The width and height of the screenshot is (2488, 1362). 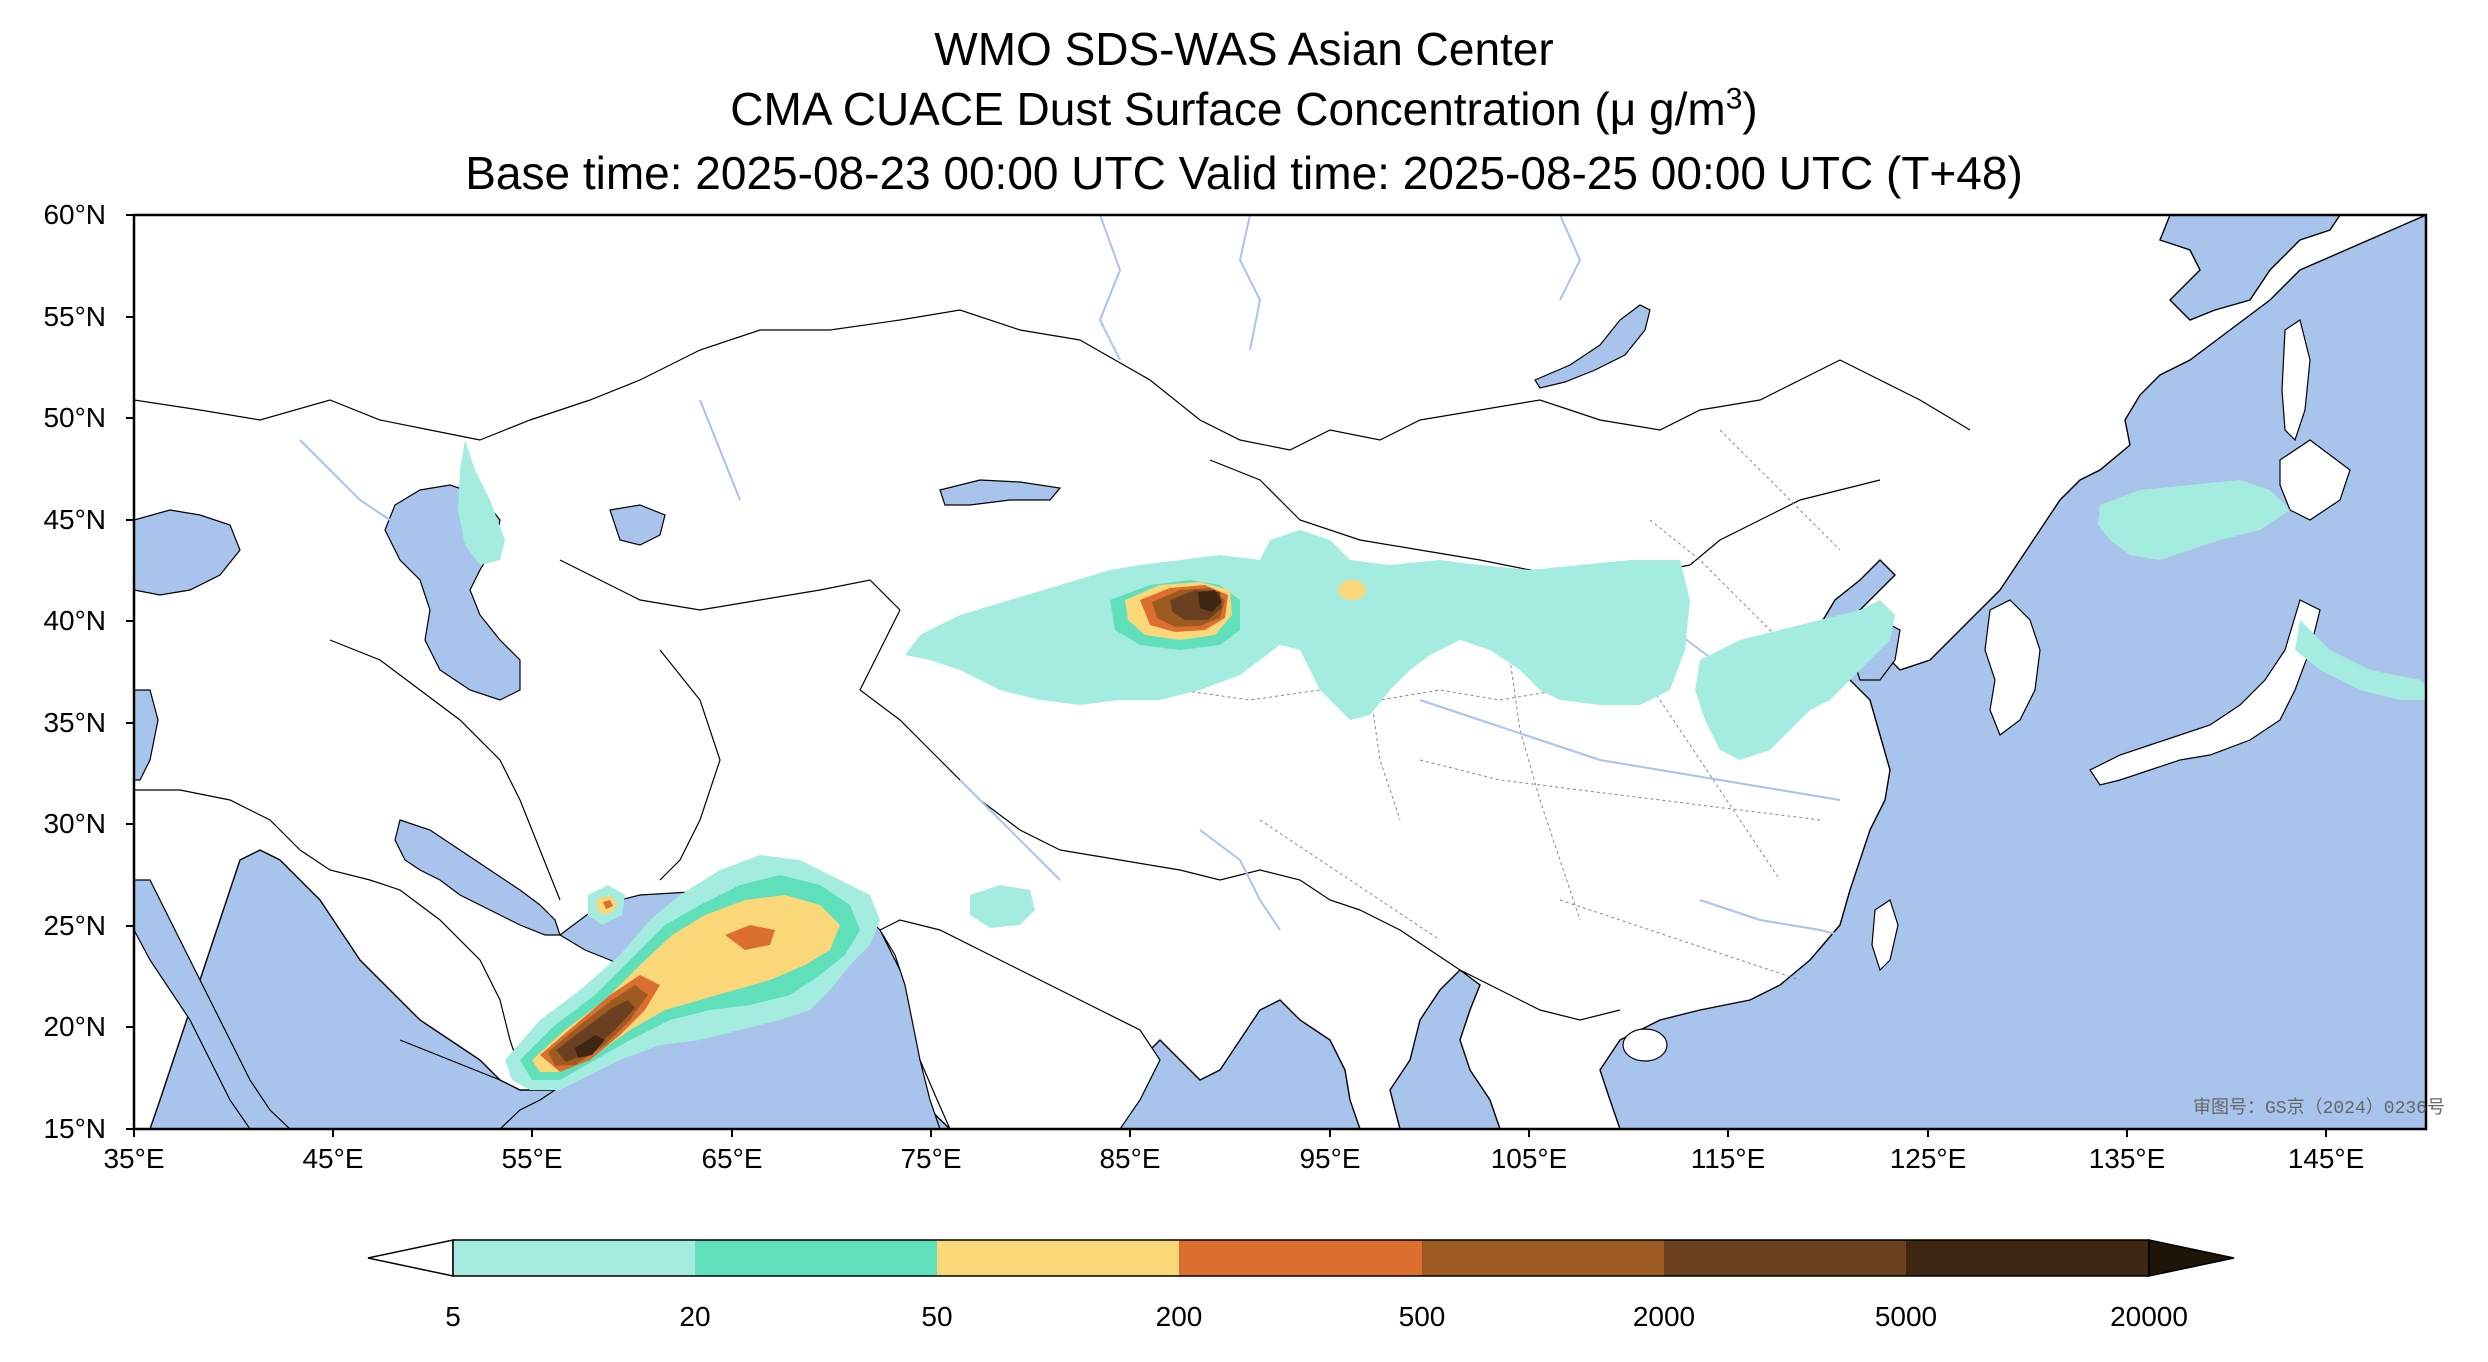 I want to click on dust-level-5-20-pacific, so click(x=2360, y=660).